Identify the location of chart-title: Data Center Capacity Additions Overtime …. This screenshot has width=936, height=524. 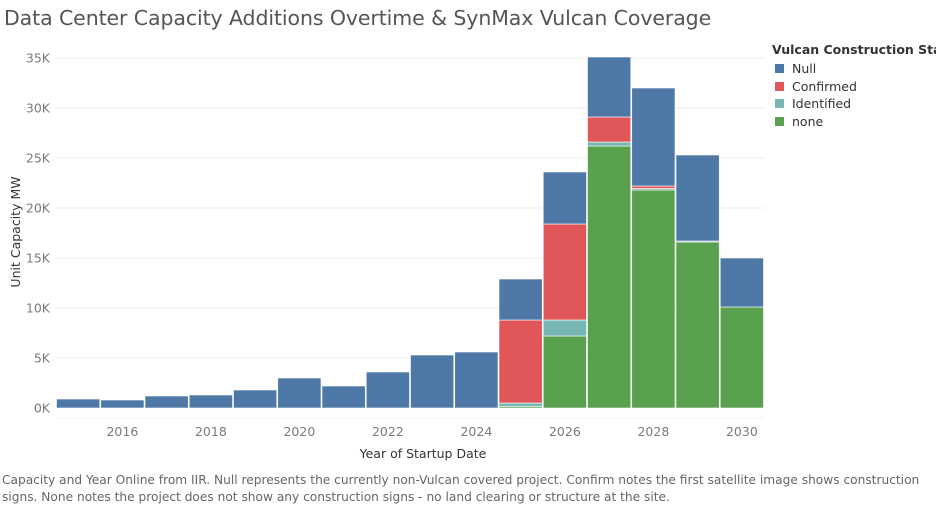
(358, 18).